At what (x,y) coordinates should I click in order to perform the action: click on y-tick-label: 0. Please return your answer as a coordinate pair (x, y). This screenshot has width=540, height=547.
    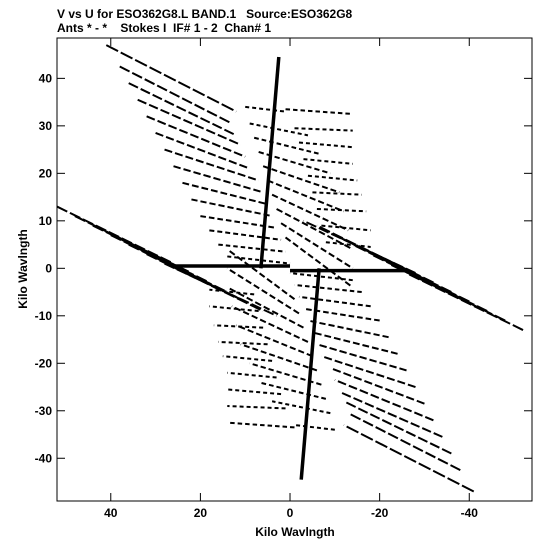
    Looking at the image, I should click on (48, 268).